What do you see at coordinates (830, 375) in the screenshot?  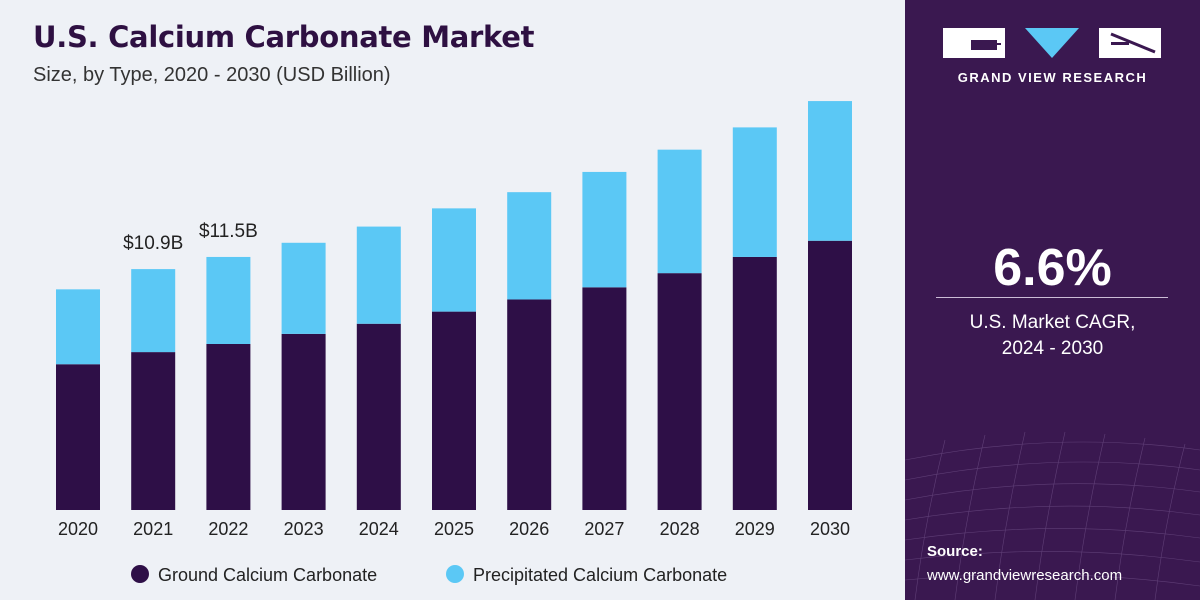 I see `bar-ground-2030` at bounding box center [830, 375].